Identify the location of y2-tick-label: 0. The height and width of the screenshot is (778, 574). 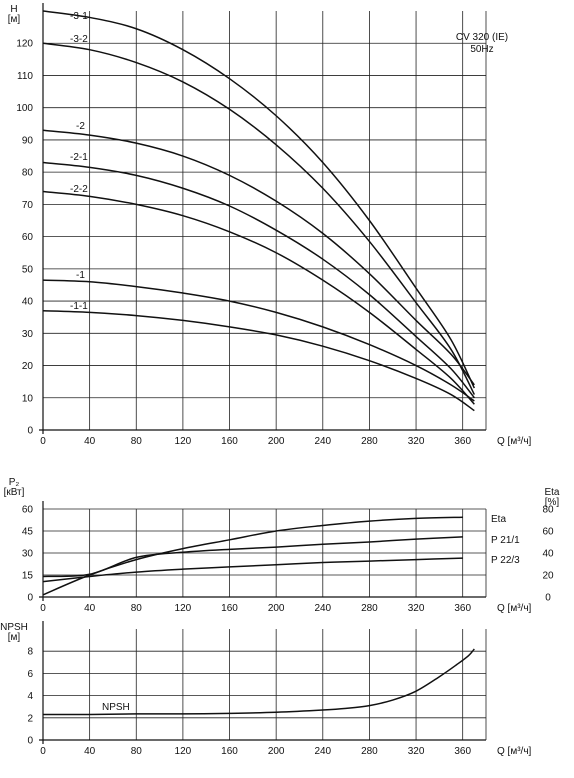
(548, 598).